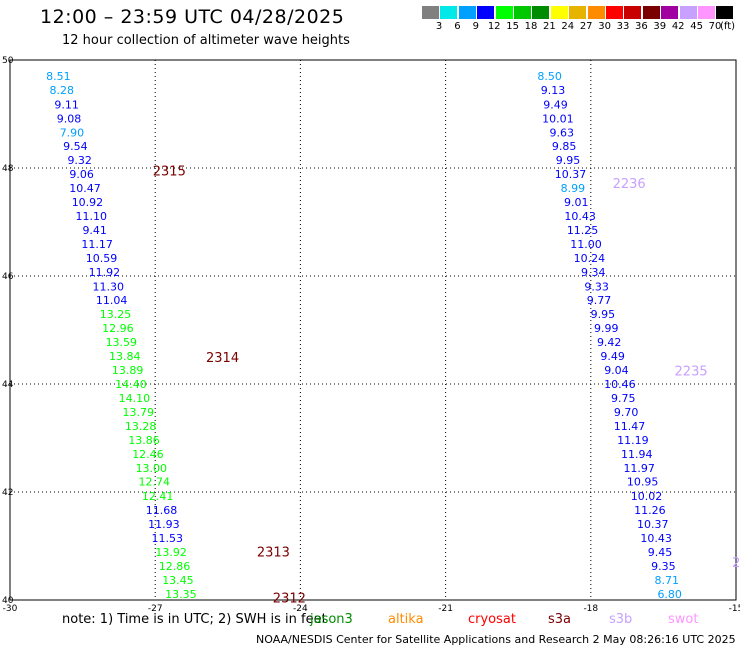  What do you see at coordinates (678, 26) in the screenshot?
I see `legend-label: 42` at bounding box center [678, 26].